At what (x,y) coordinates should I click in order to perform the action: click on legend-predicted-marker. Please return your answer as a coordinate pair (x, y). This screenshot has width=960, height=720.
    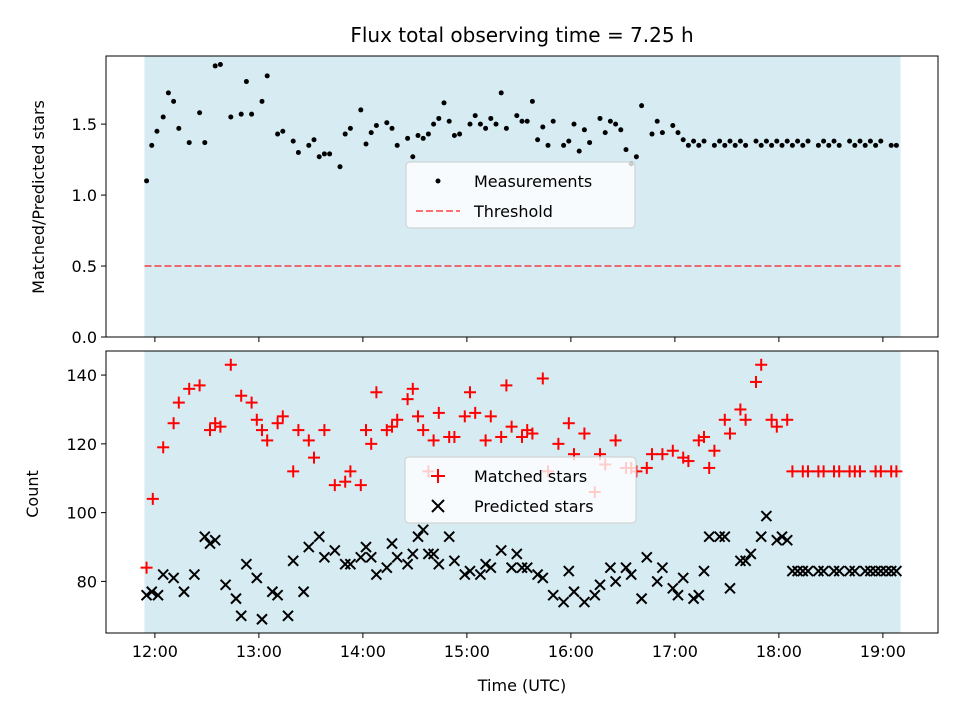
    Looking at the image, I should click on (438, 506).